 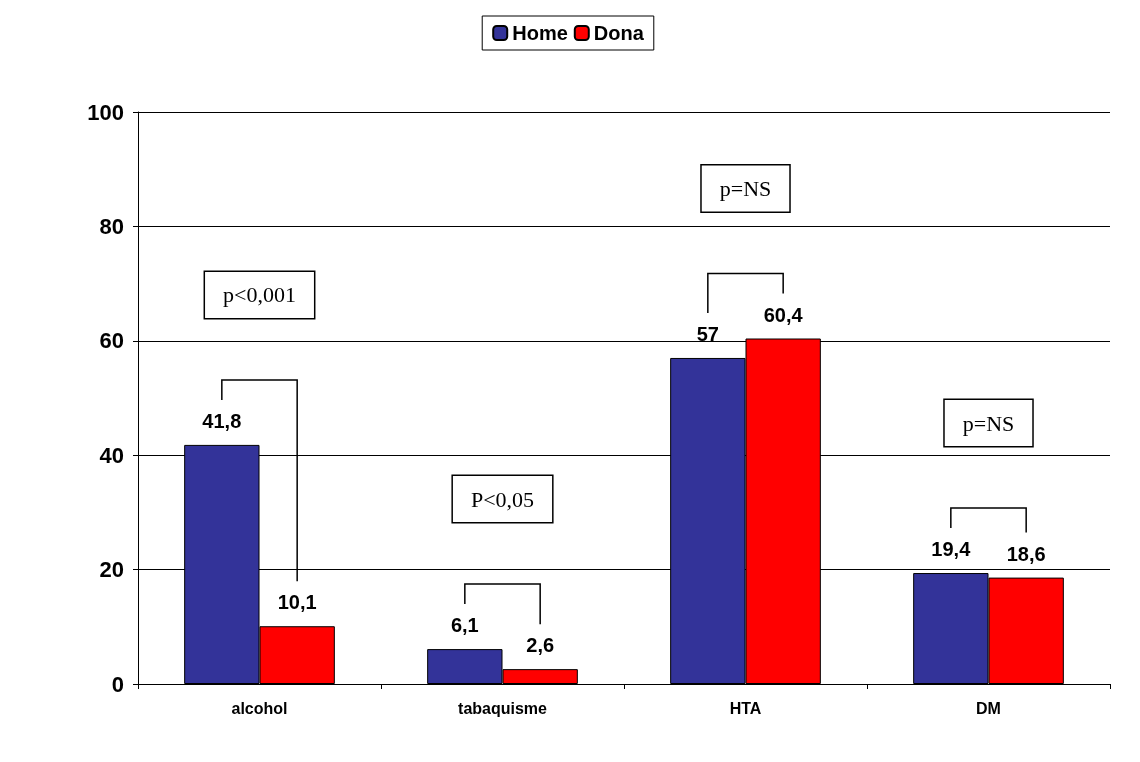 I want to click on x-tick-label: tabaquisme, so click(x=503, y=708).